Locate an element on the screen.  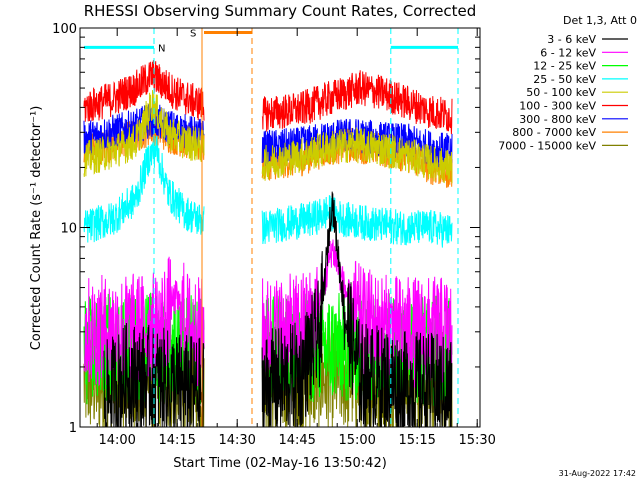
night-label: N is located at coordinates (161, 48).